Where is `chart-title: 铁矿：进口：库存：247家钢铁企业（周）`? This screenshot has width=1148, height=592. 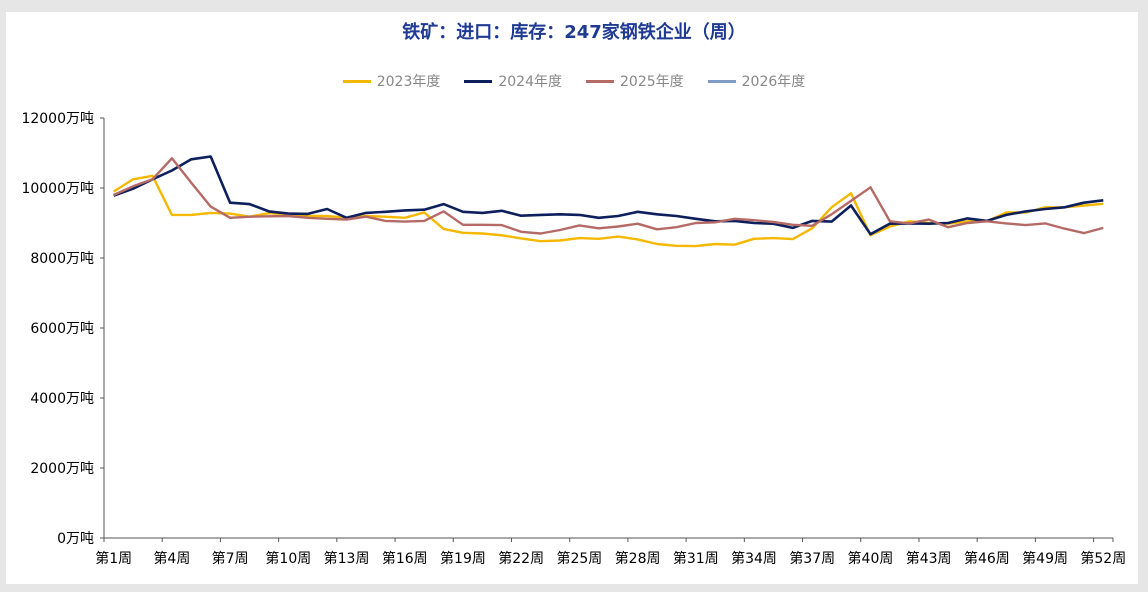 chart-title: 铁矿：进口：库存：247家钢铁企业（周） is located at coordinates (574, 32).